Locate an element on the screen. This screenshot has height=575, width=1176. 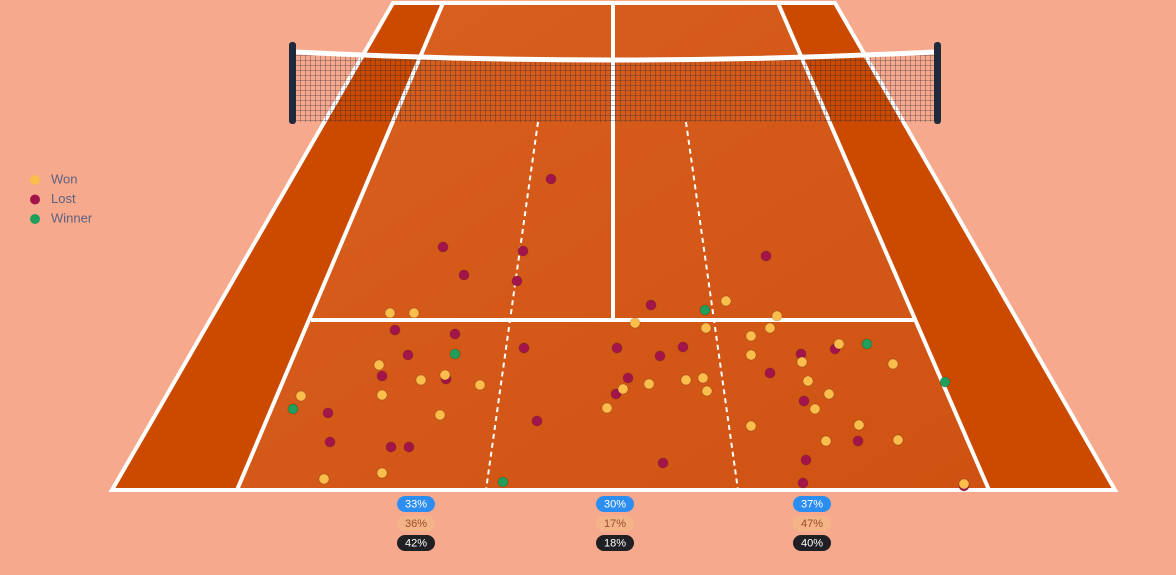
zone-percent: 40% is located at coordinates (812, 543).